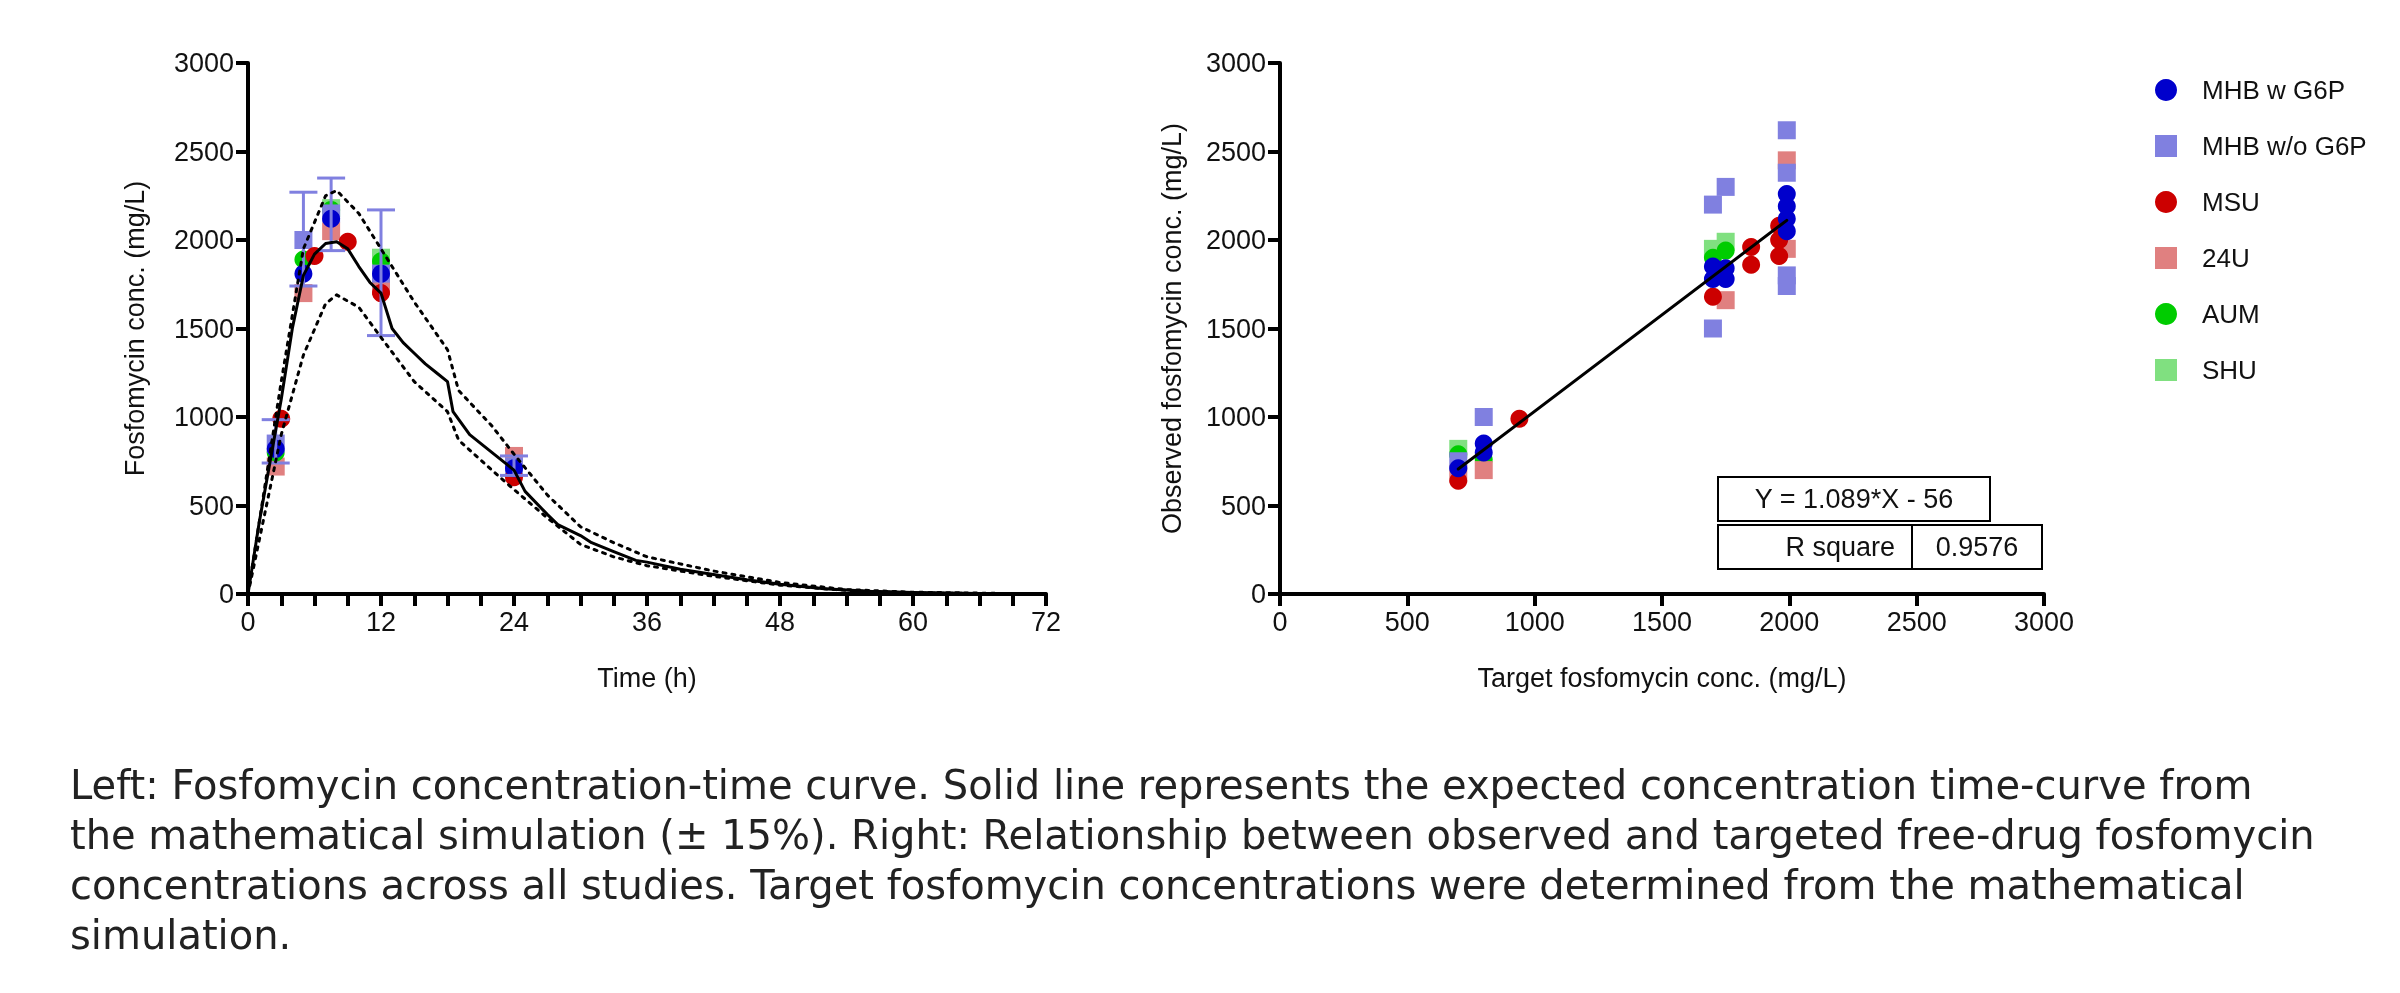 The height and width of the screenshot is (993, 2400). I want to click on x-tick-label: 60, so click(913, 621).